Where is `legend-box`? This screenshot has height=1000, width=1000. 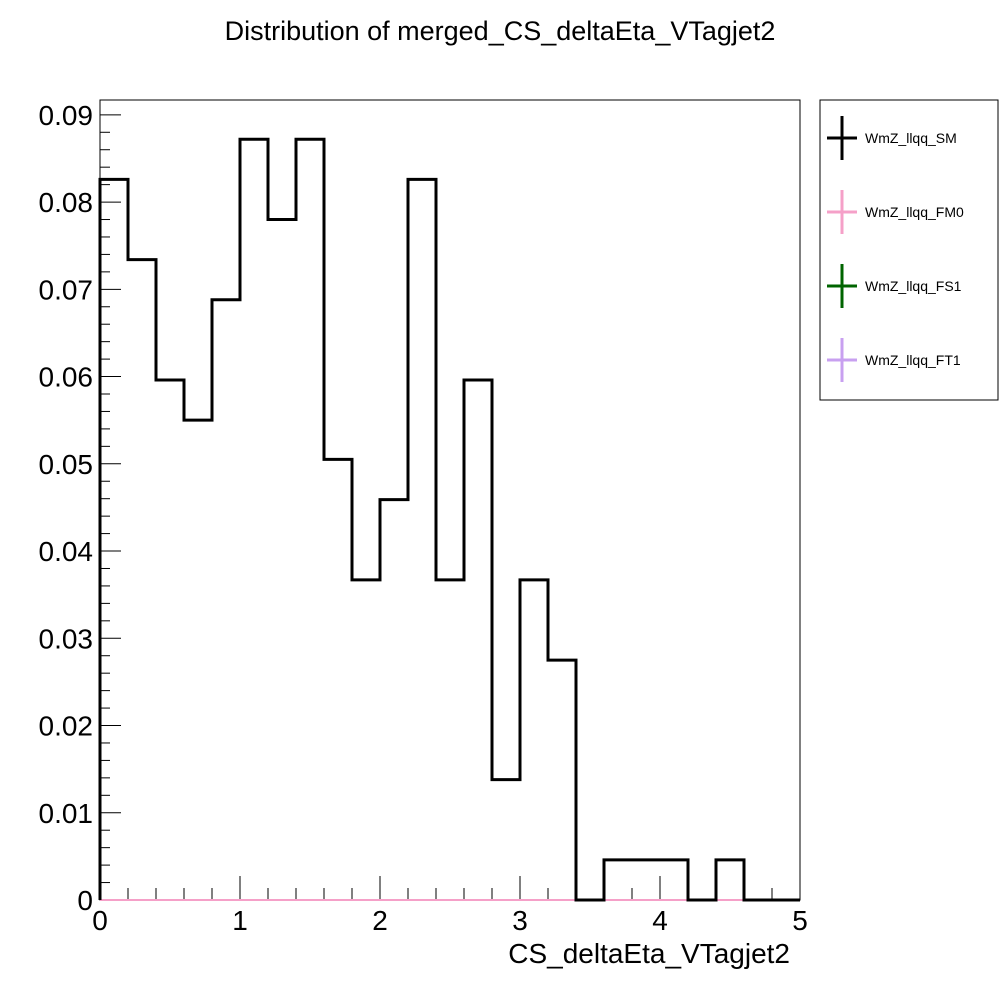
legend-box is located at coordinates (909, 250).